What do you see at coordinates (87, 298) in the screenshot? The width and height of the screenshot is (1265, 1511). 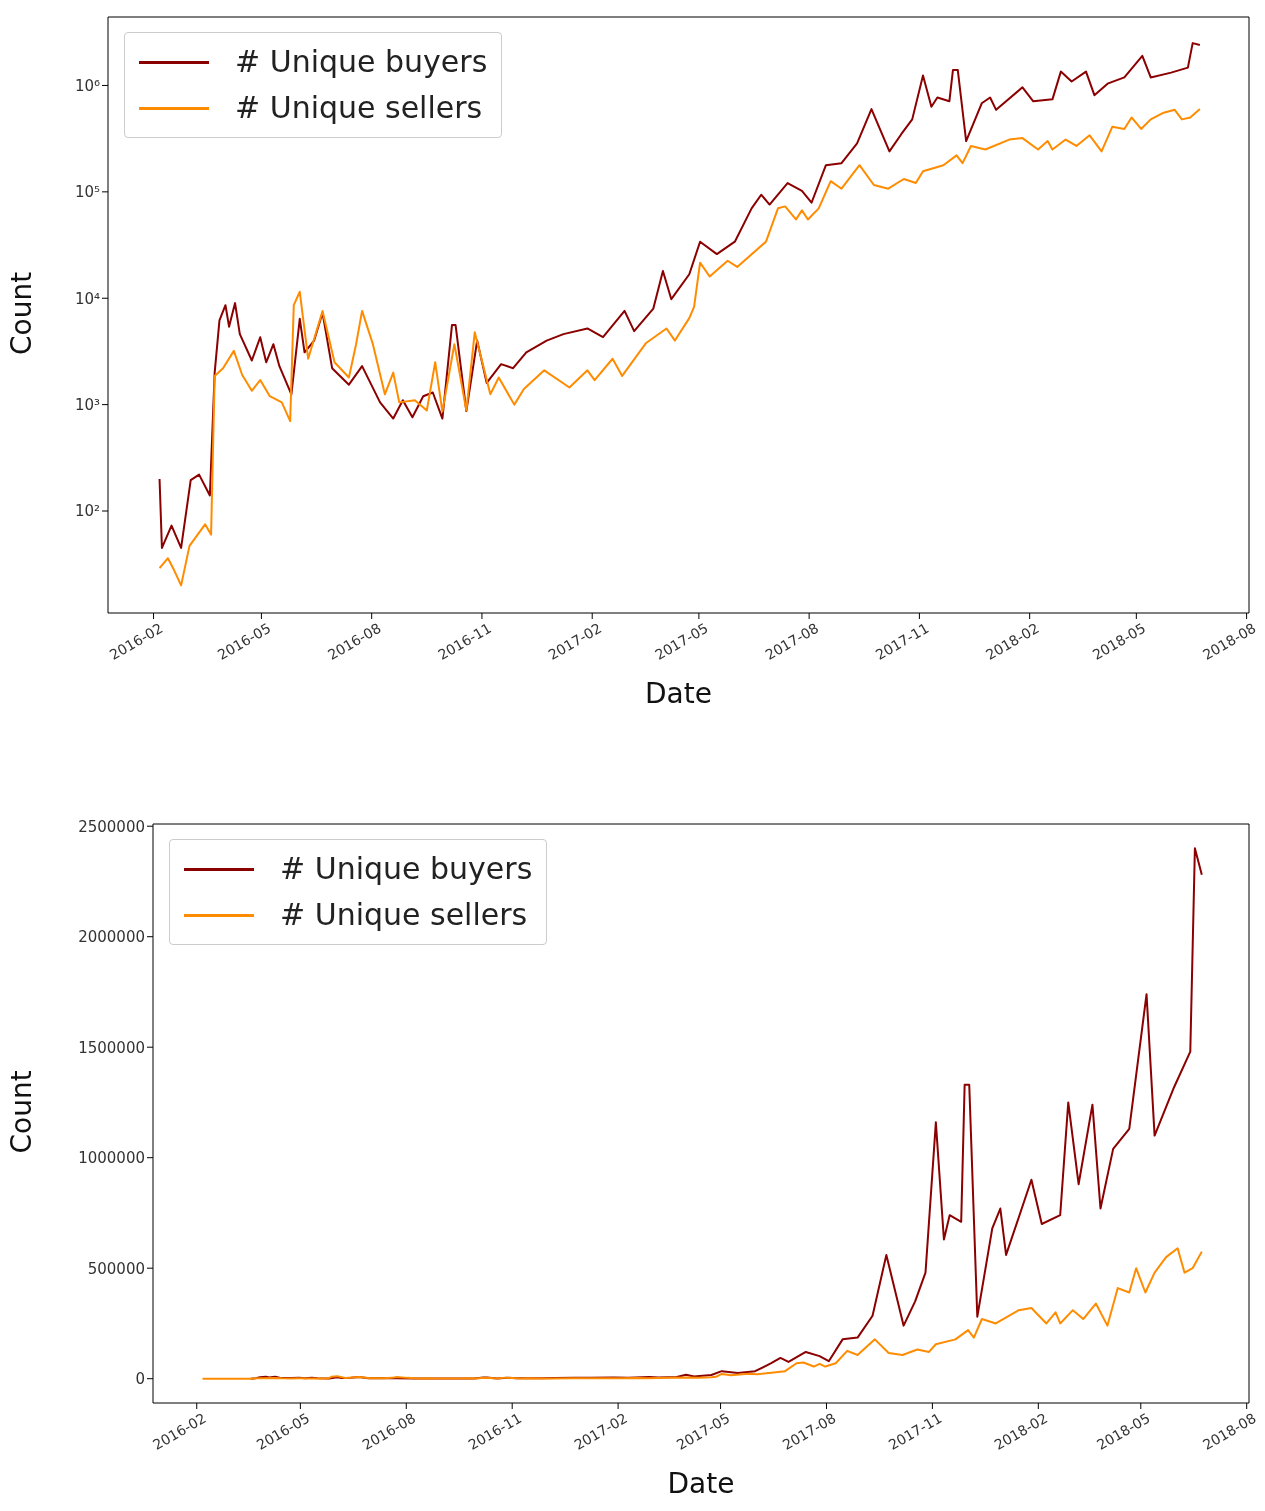 I see `y-tick-label: 10⁴` at bounding box center [87, 298].